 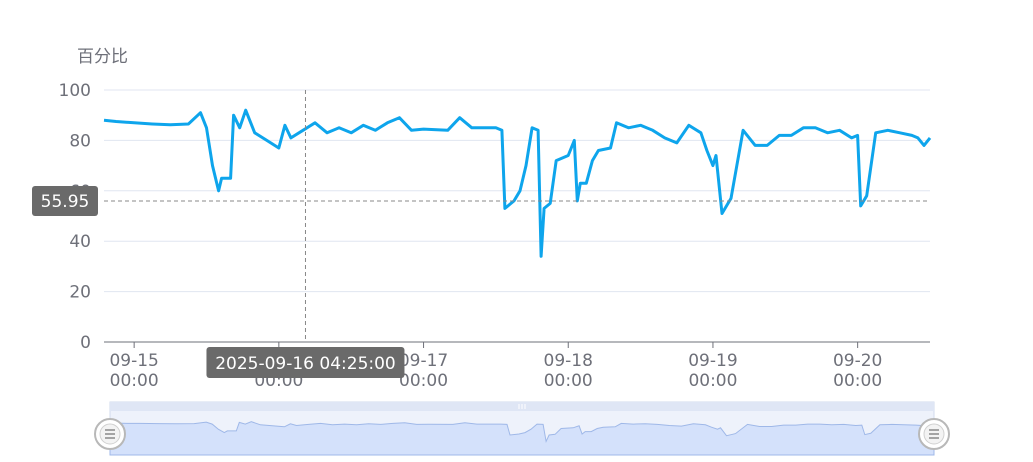 I want to click on pointer-y-label: 55.95, so click(x=65, y=202).